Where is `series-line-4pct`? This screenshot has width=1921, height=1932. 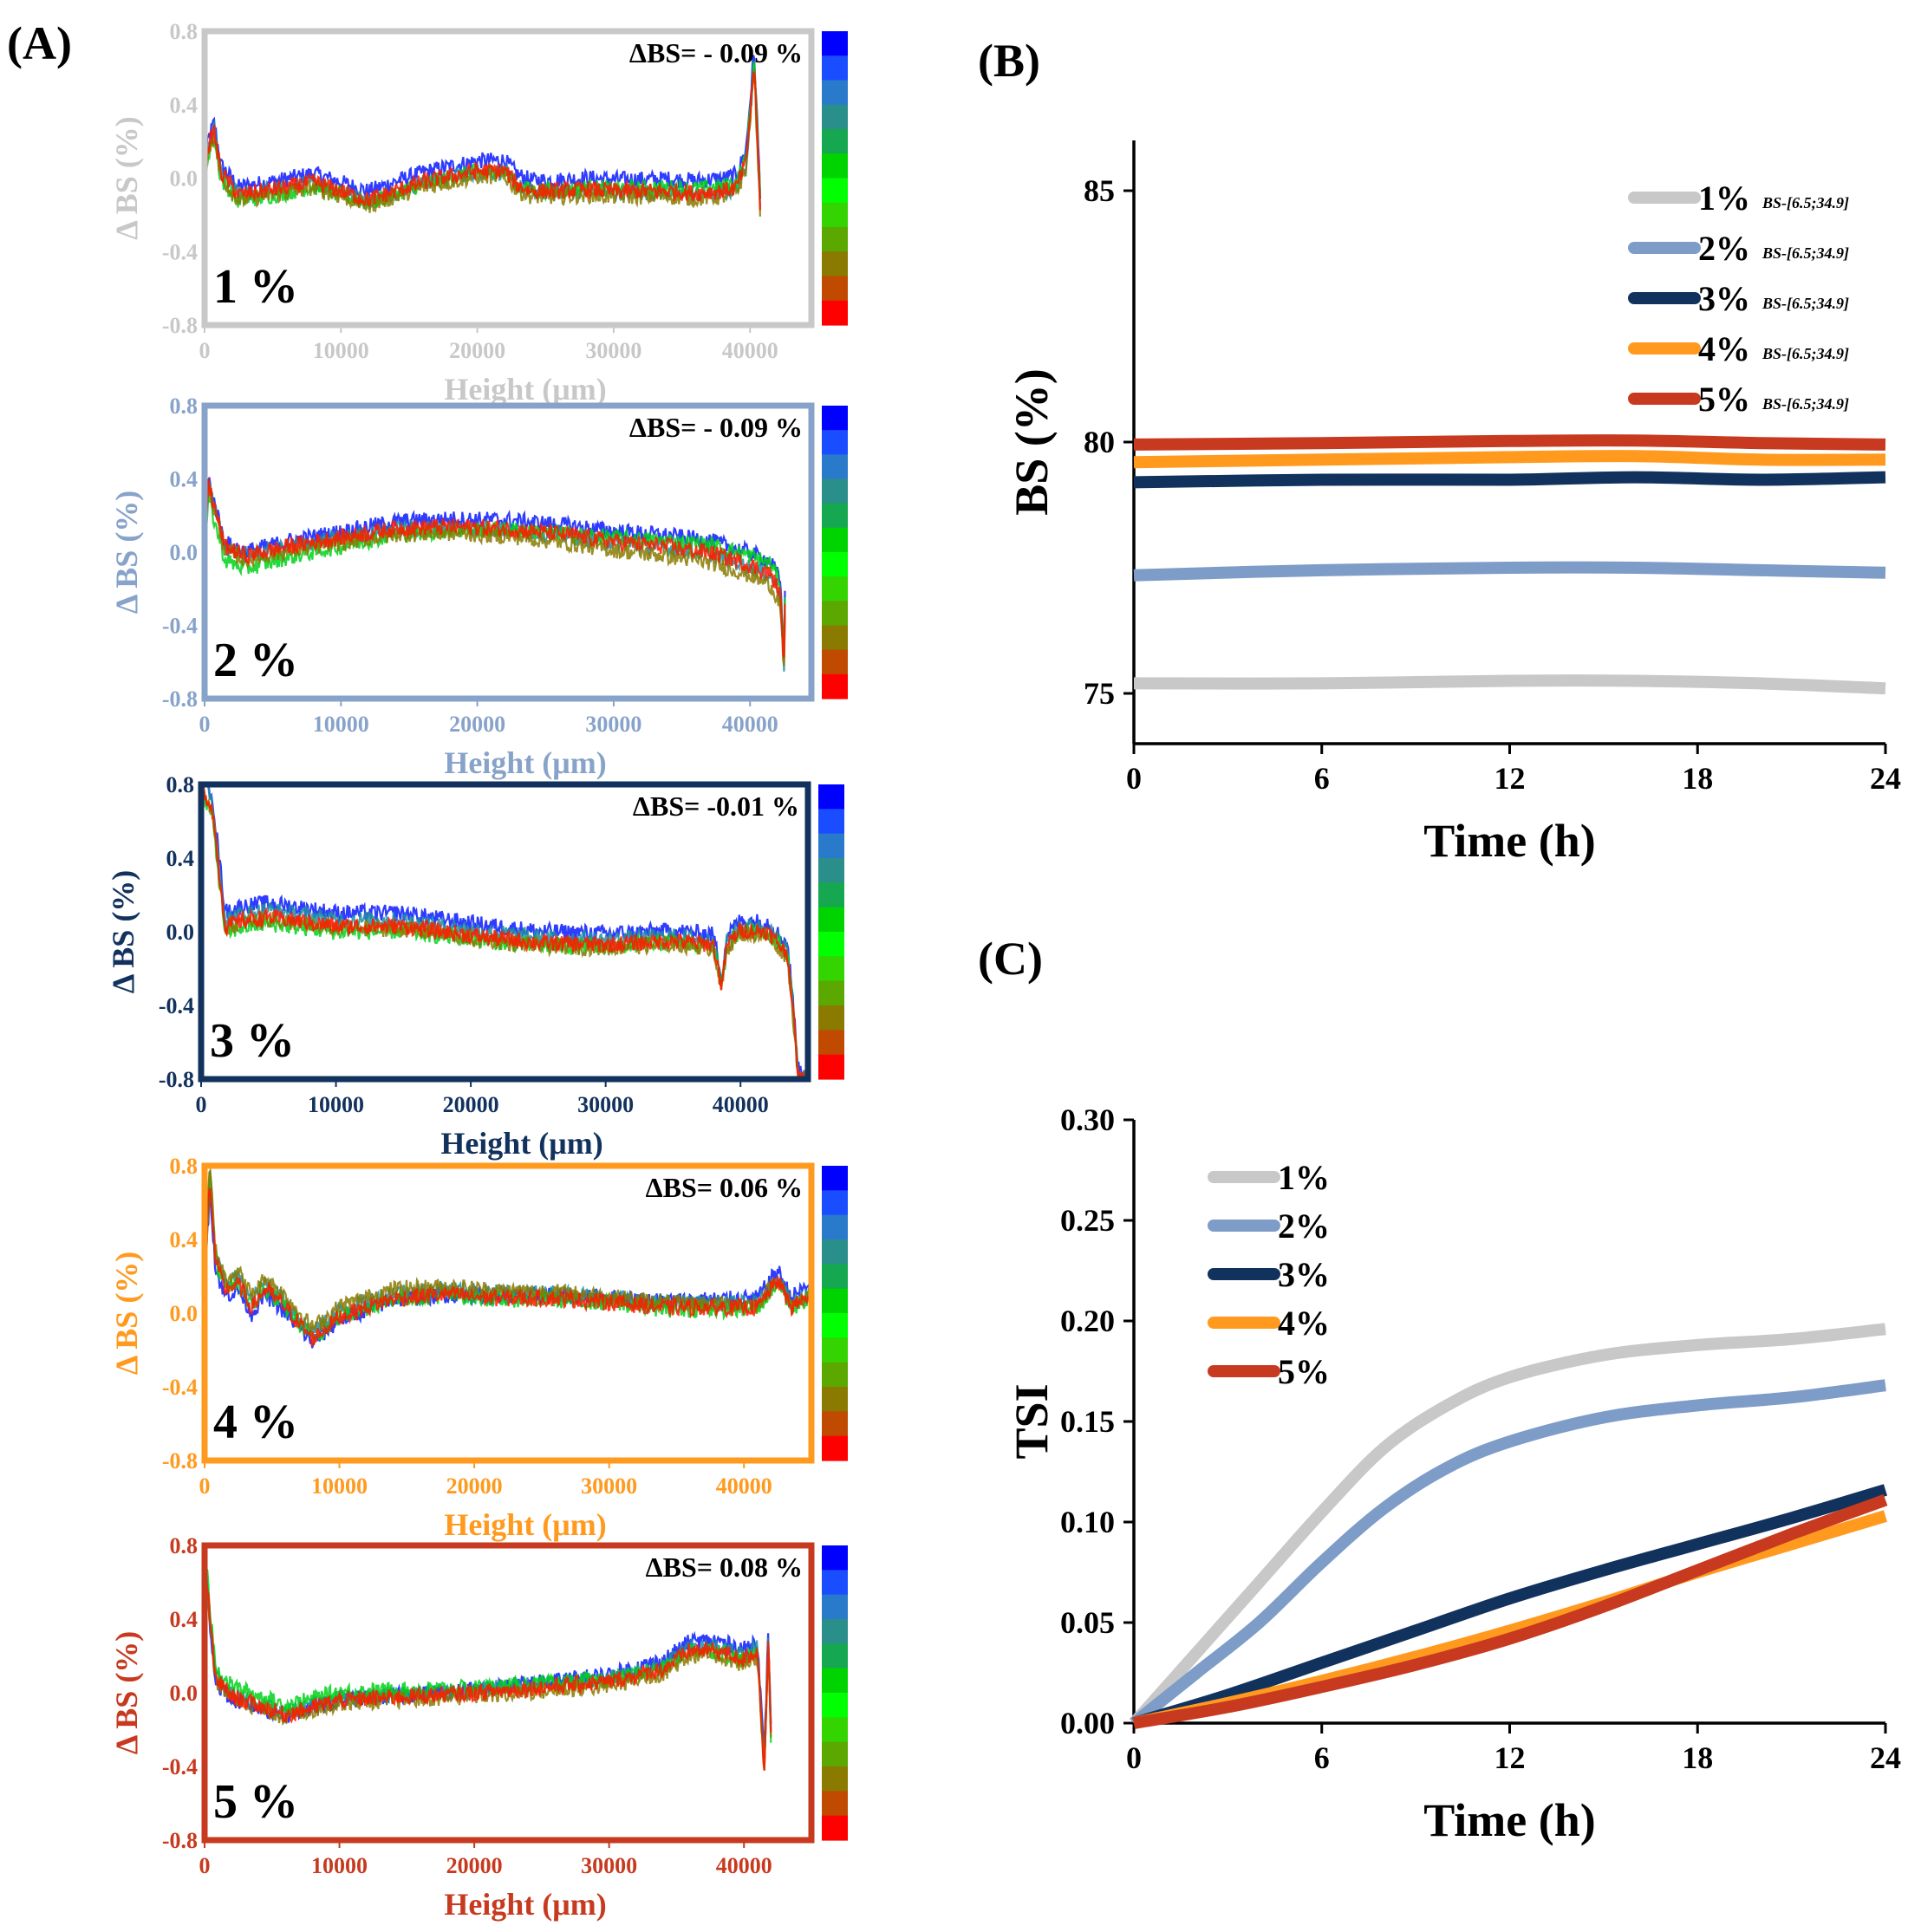 series-line-4pct is located at coordinates (1510, 459).